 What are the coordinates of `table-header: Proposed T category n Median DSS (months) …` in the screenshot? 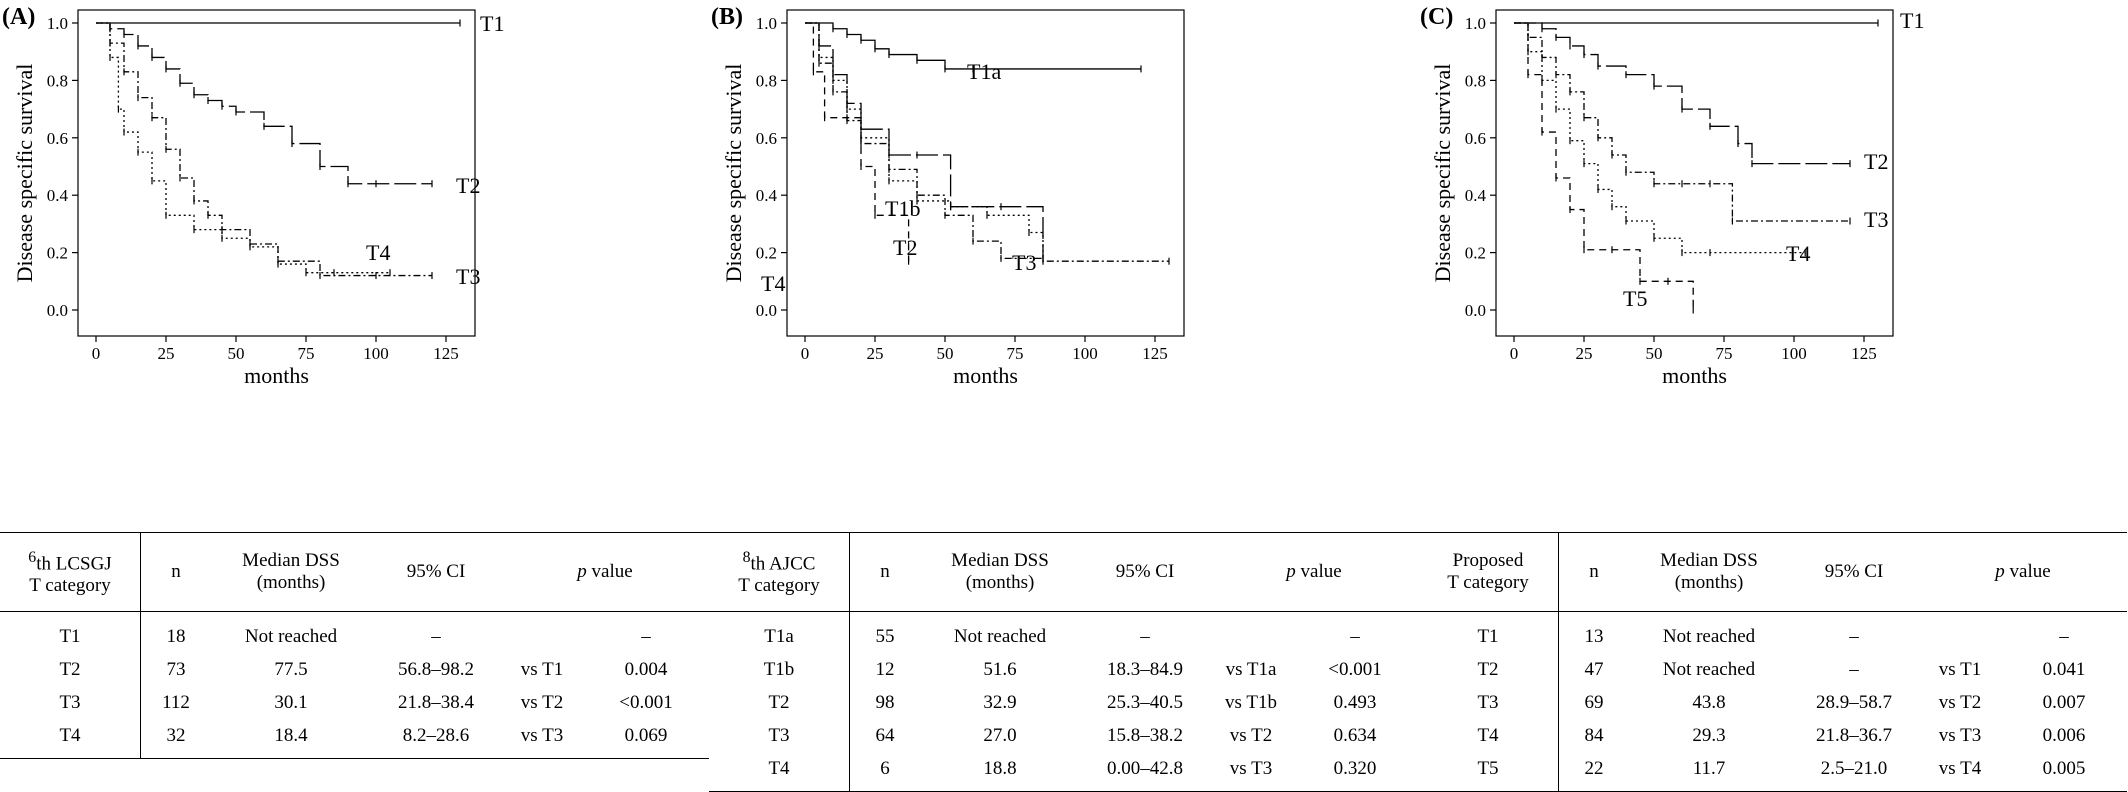 It's located at (1772, 572).